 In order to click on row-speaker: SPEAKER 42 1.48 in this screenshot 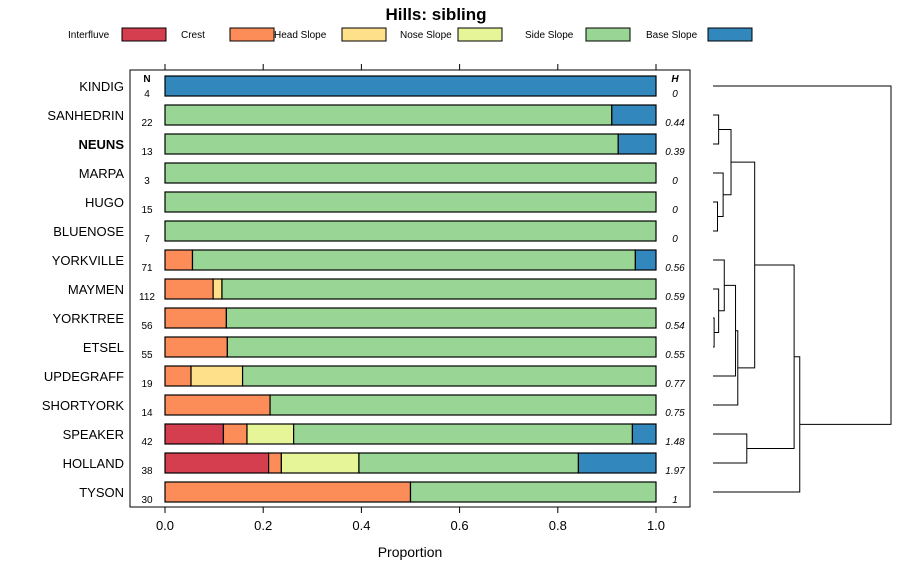, I will do `click(374, 435)`.